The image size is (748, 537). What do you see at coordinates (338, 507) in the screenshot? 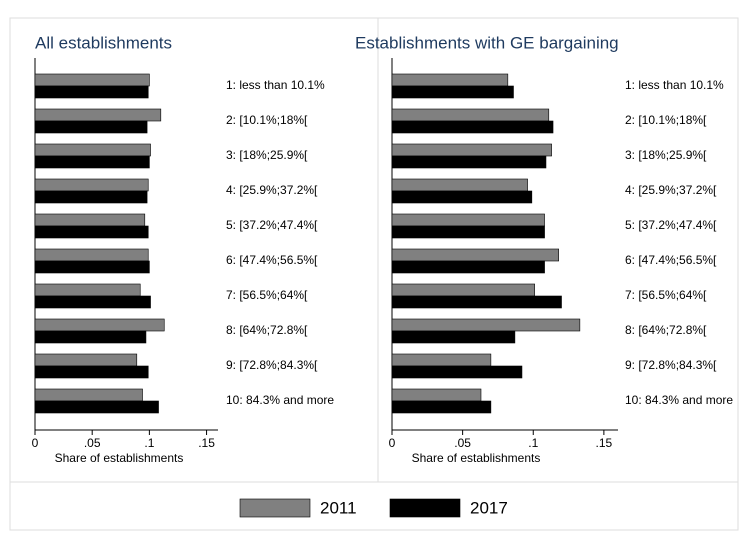
I see `legend-label: 2011` at bounding box center [338, 507].